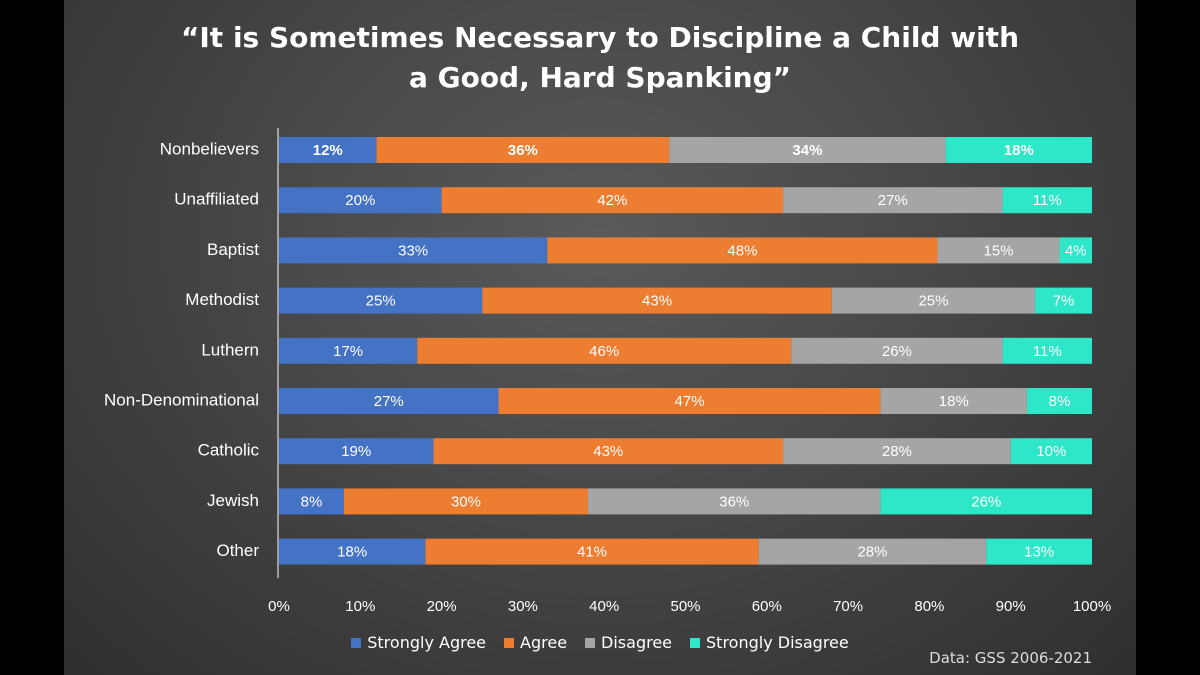 The image size is (1200, 675). Describe the element at coordinates (181, 399) in the screenshot. I see `category-label: Non-Denominational` at that location.